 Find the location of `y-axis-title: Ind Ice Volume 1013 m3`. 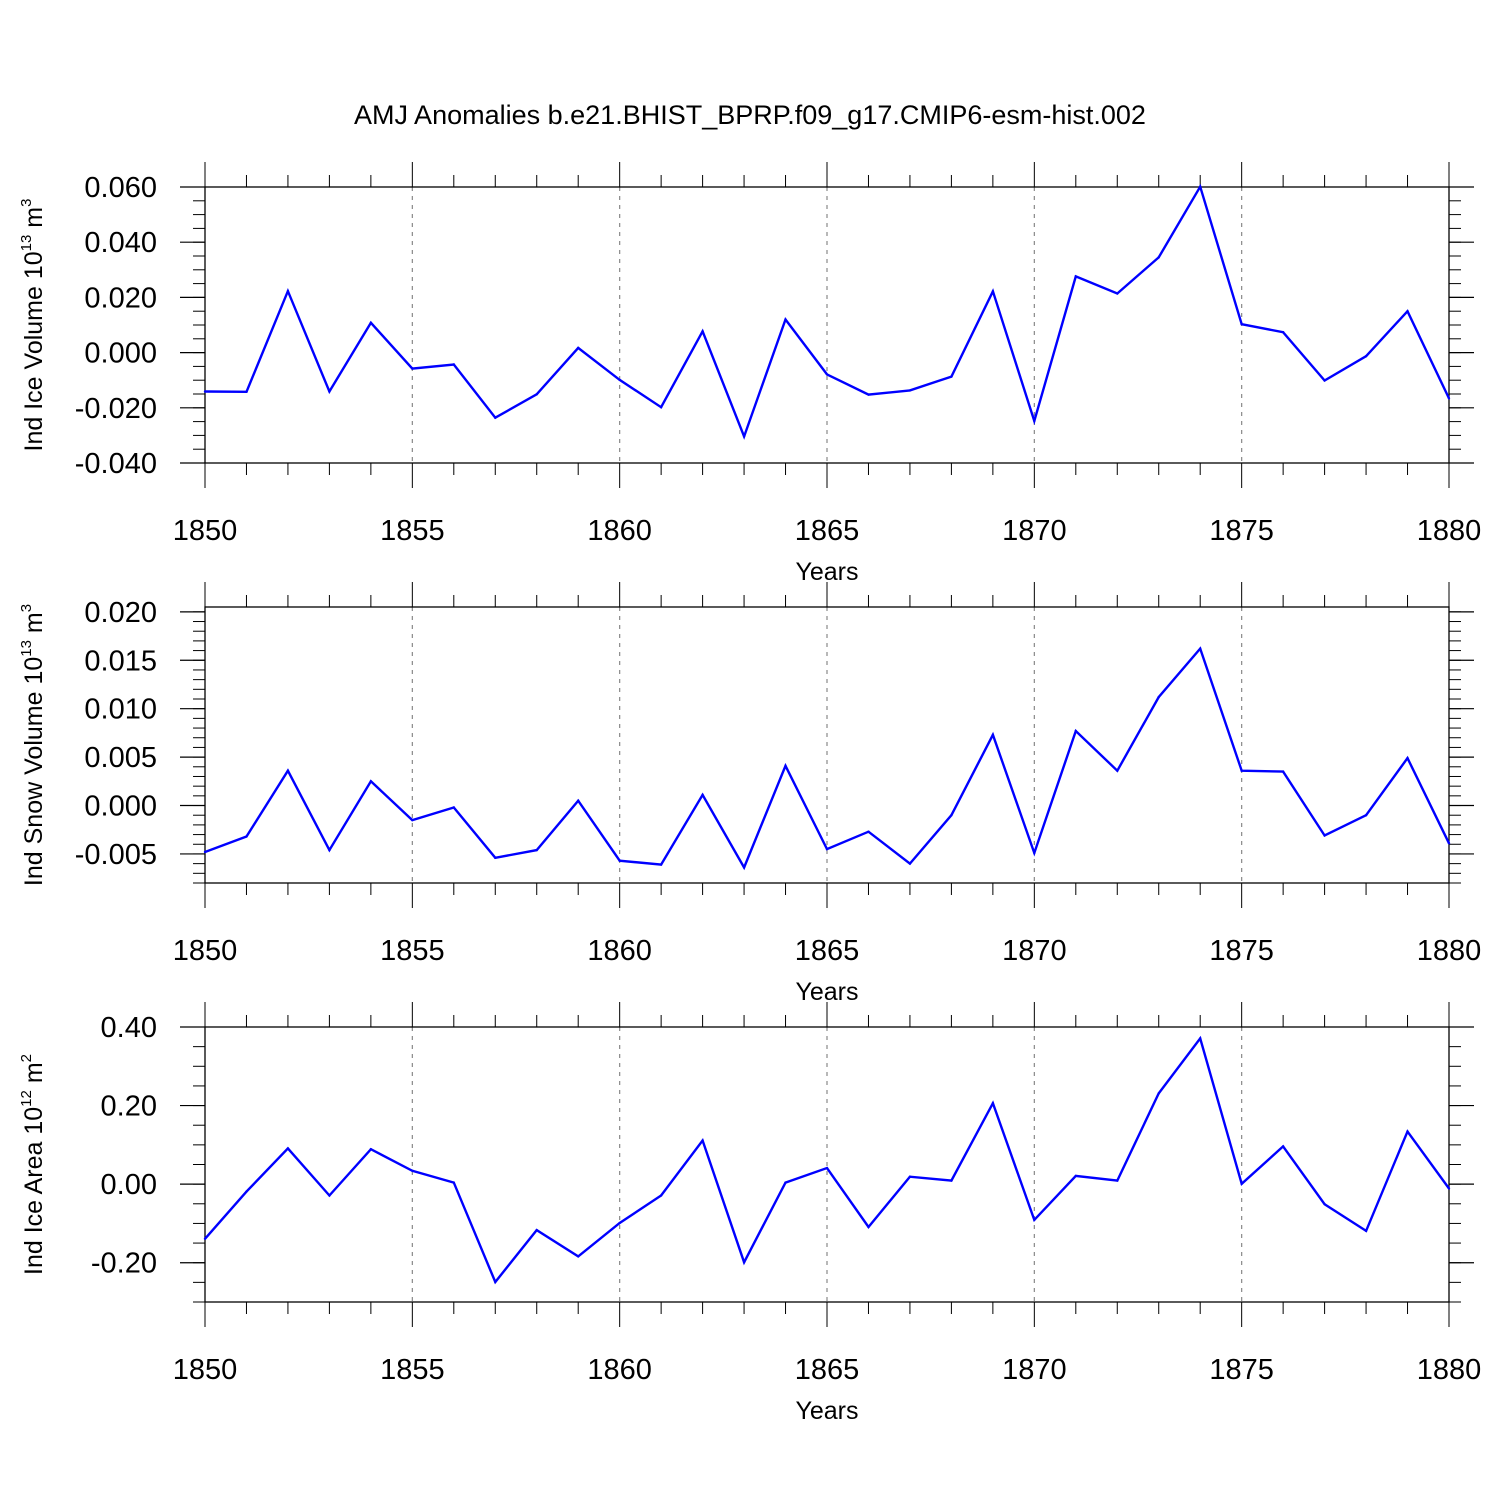

y-axis-title: Ind Ice Volume 1013 m3 is located at coordinates (33, 325).